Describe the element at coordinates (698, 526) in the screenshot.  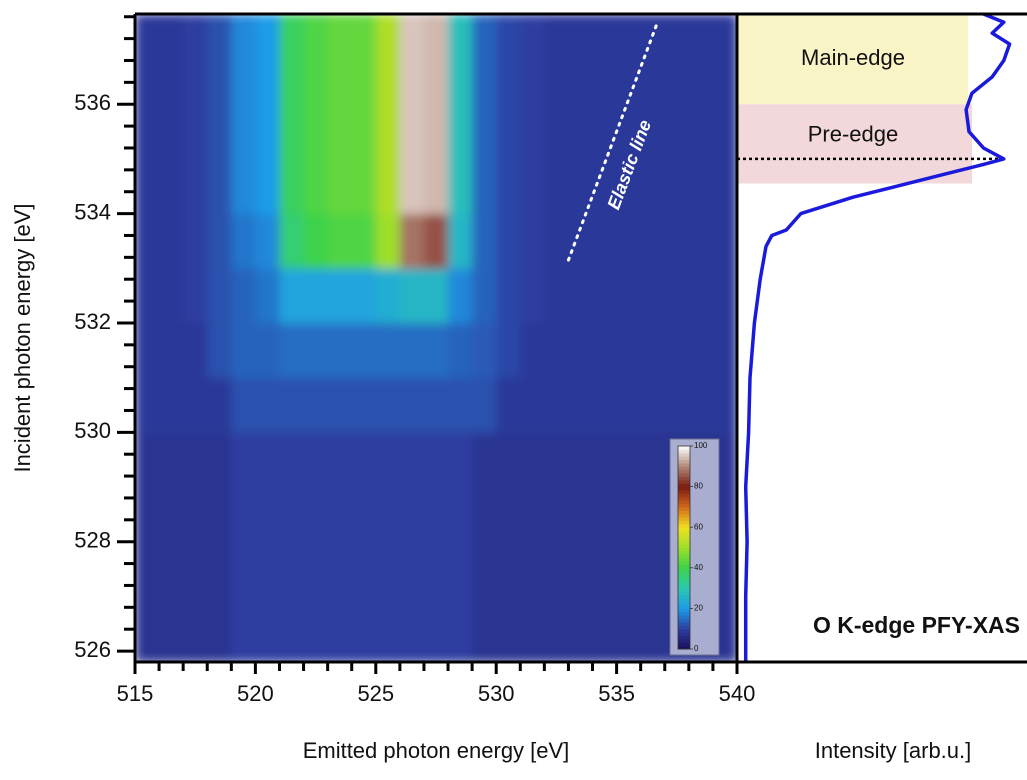
I see `colorbar-tick-label: 60` at that location.